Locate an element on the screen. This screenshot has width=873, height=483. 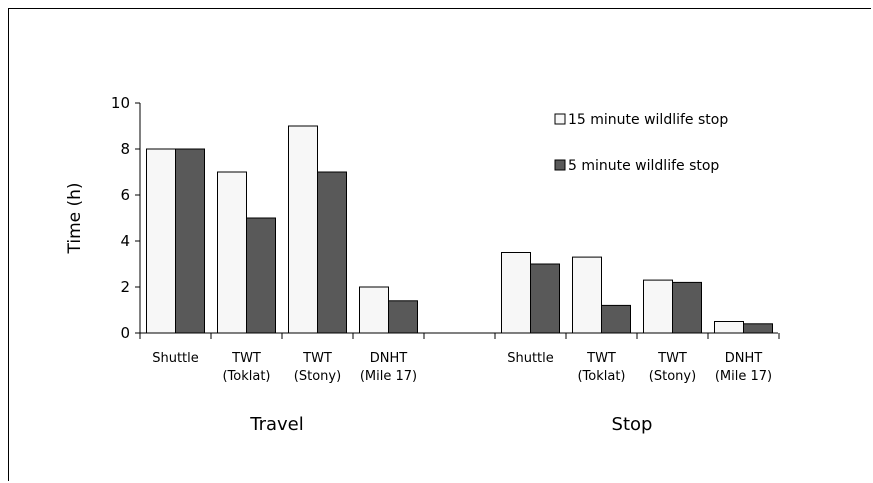
y-tick-label: 6 is located at coordinates (125, 195).